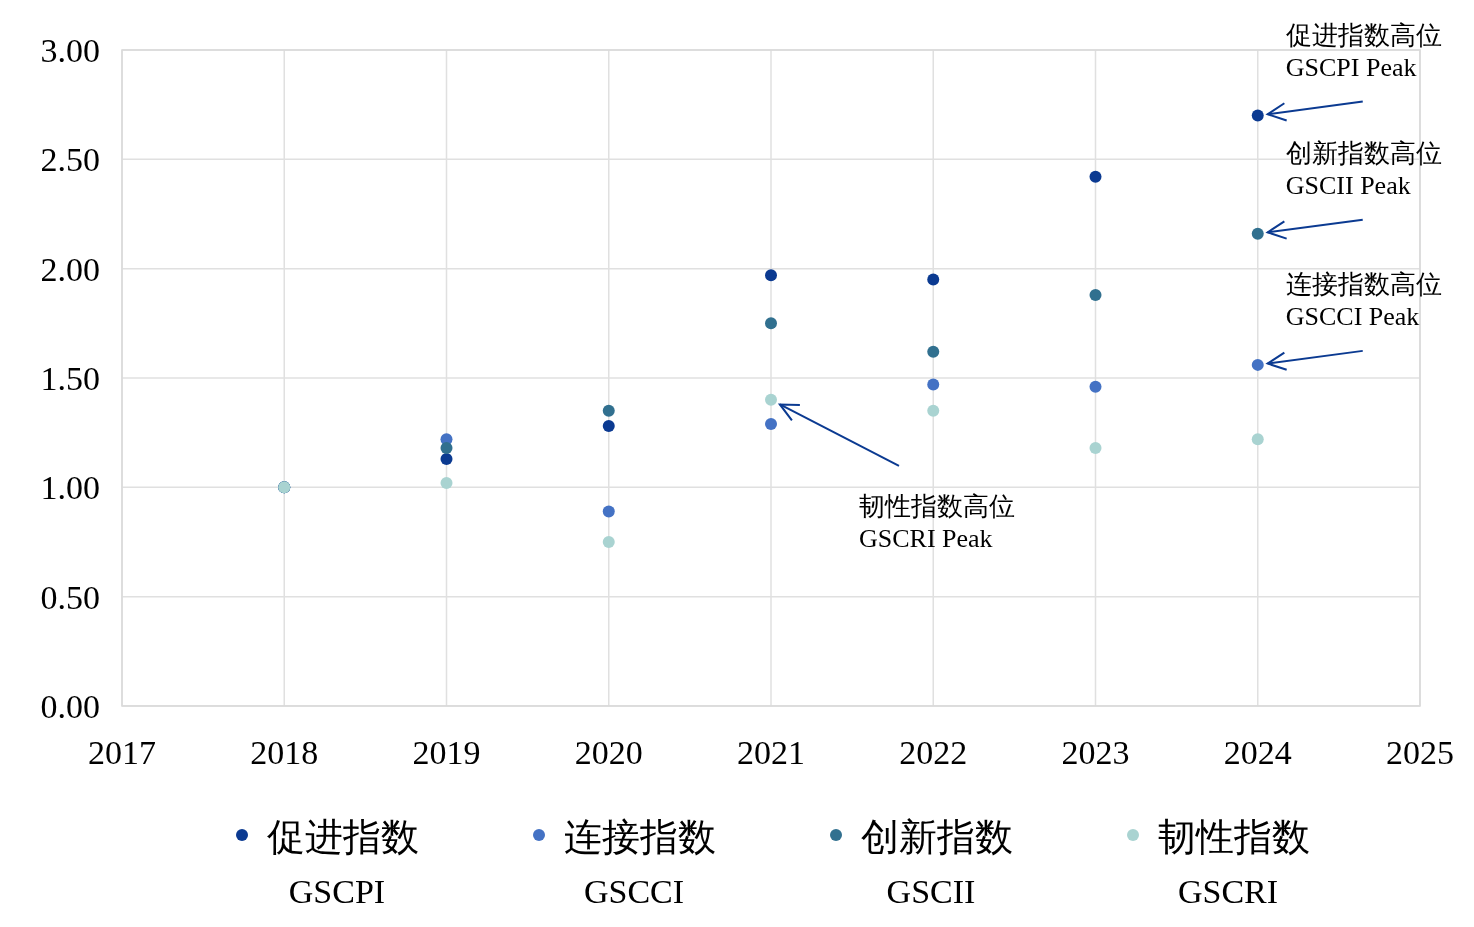 This screenshot has height=927, width=1474. Describe the element at coordinates (70, 597) in the screenshot. I see `y-tick-label: 0.50` at that location.